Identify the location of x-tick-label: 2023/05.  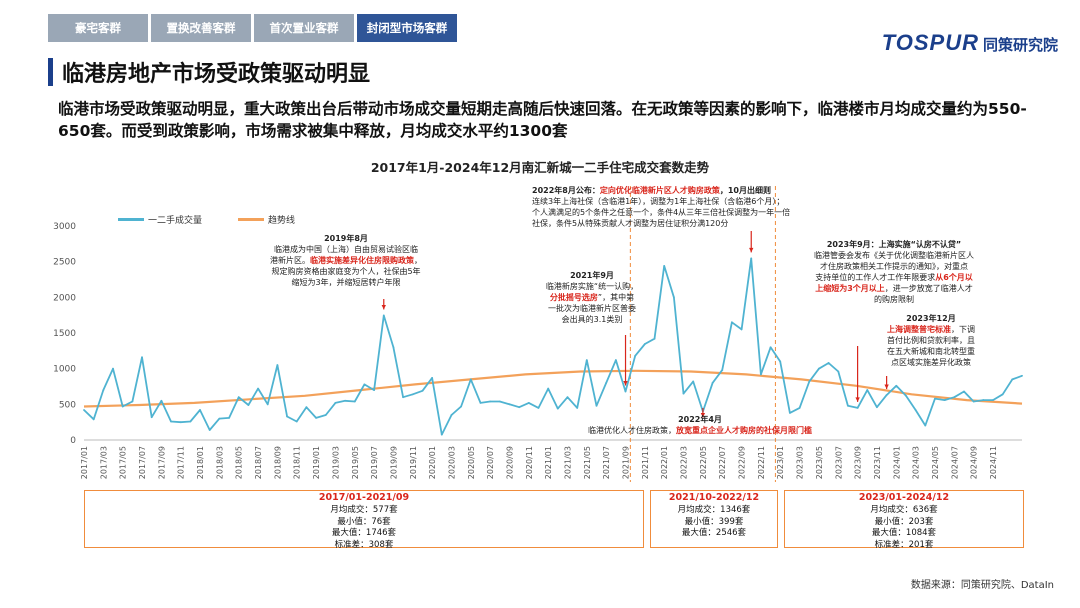
(819, 462).